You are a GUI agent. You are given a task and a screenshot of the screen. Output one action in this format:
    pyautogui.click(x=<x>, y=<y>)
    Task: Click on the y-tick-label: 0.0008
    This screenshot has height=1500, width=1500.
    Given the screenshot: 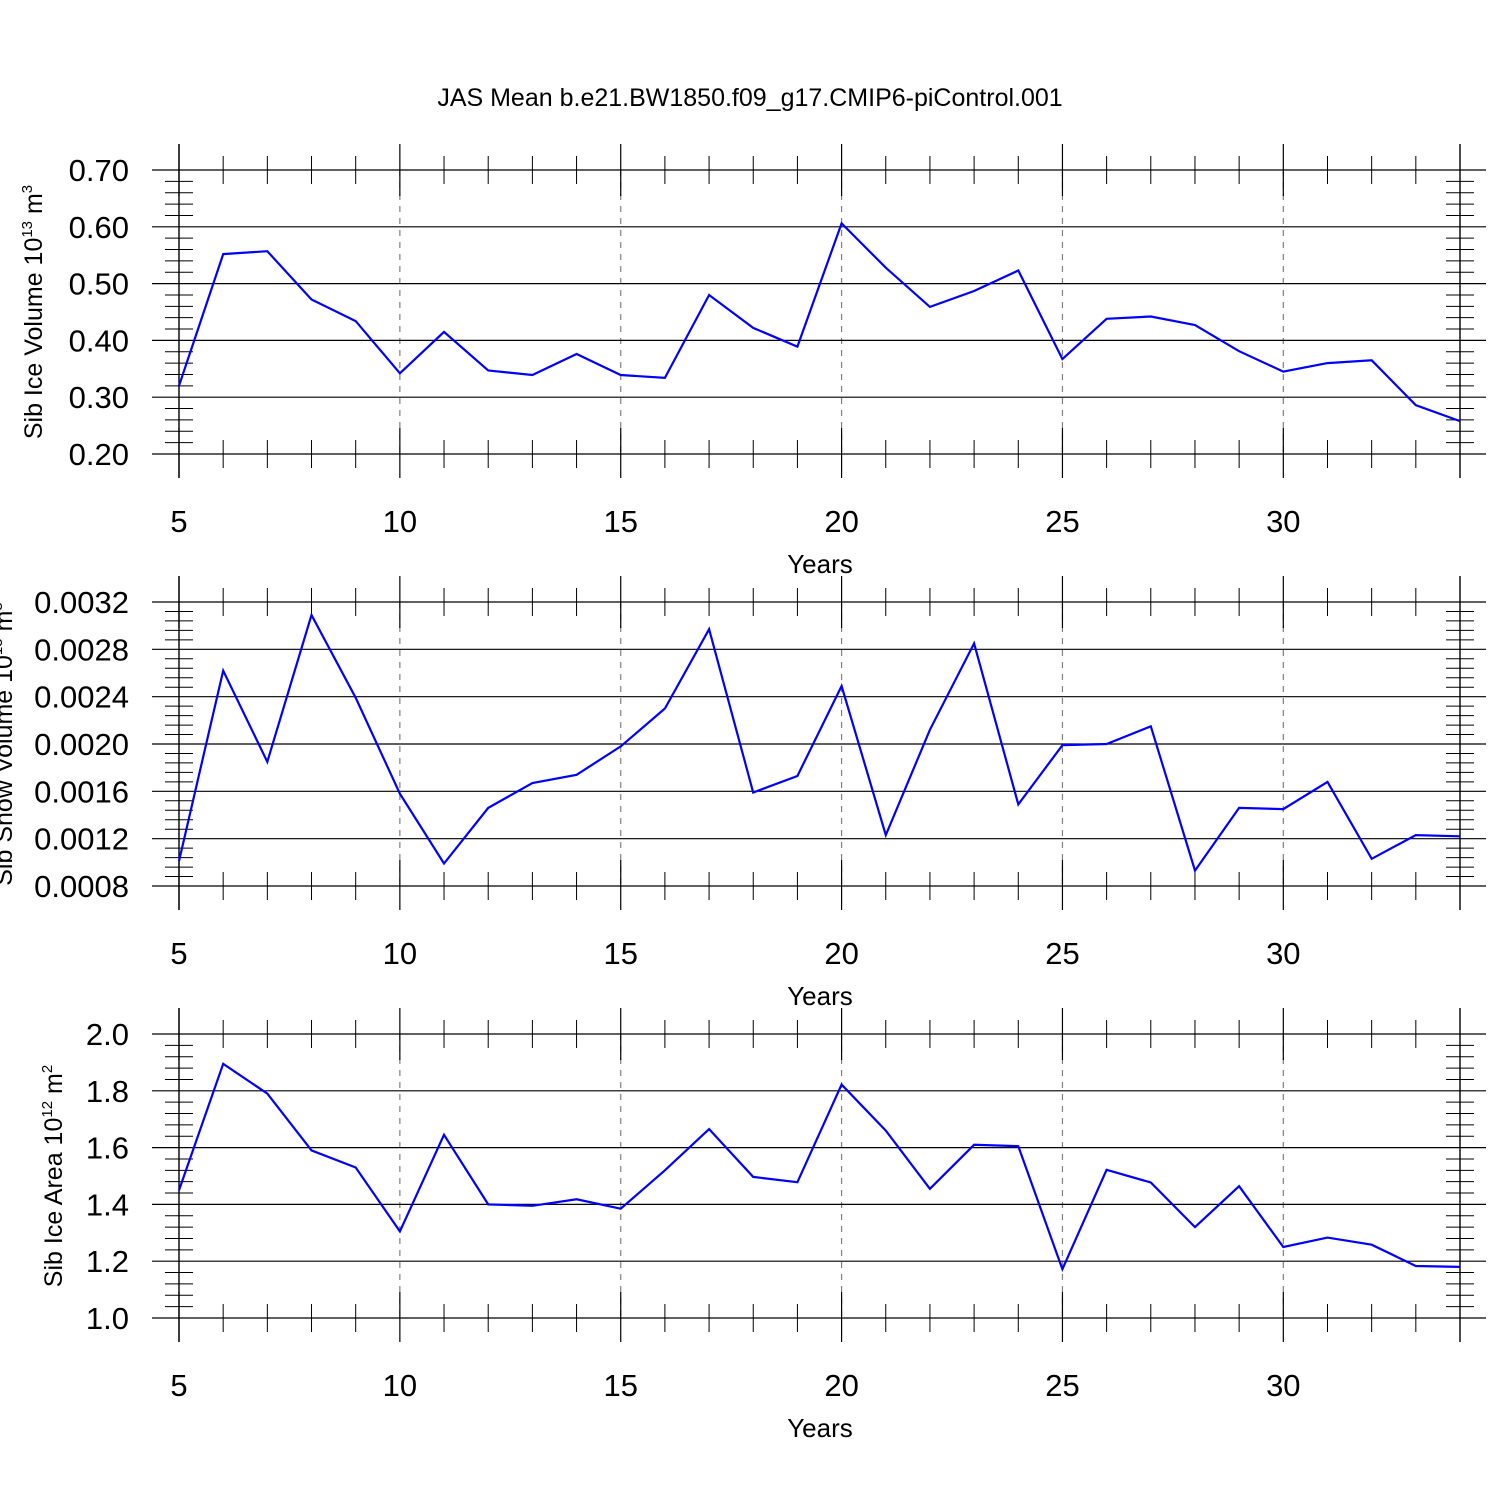 What is the action you would take?
    pyautogui.click(x=81, y=886)
    